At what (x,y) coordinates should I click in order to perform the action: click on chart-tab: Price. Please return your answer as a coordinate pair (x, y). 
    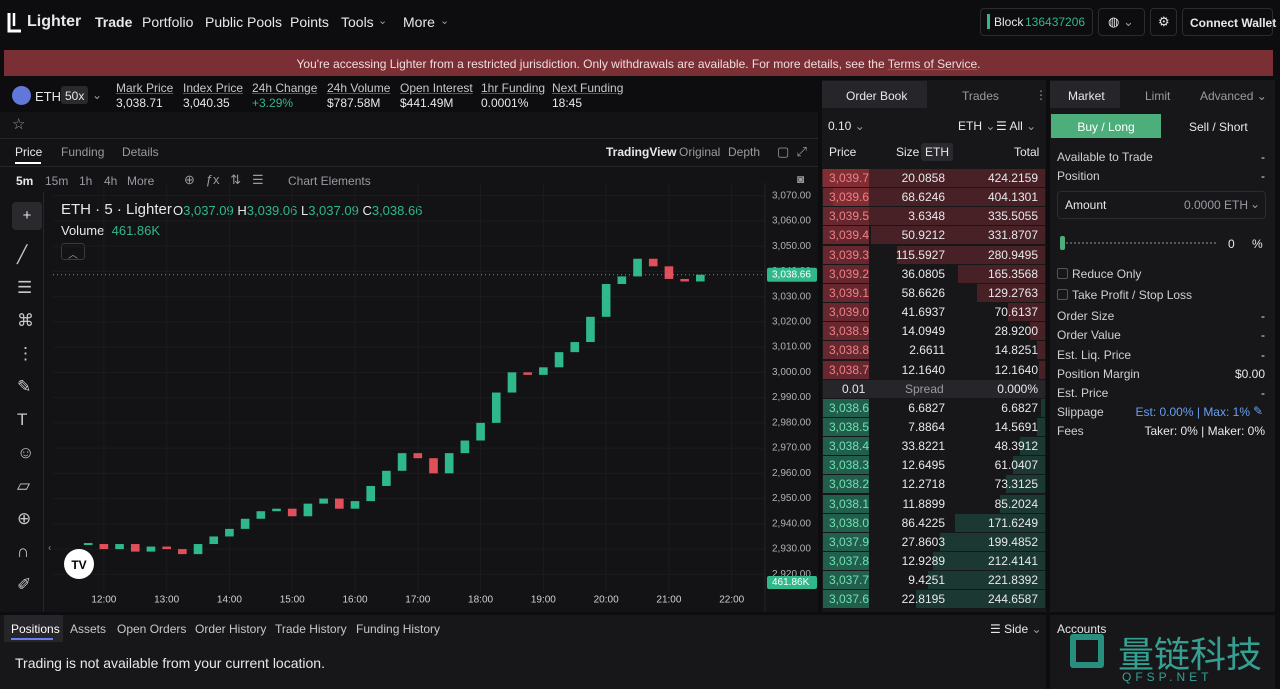
    Looking at the image, I should click on (29, 152).